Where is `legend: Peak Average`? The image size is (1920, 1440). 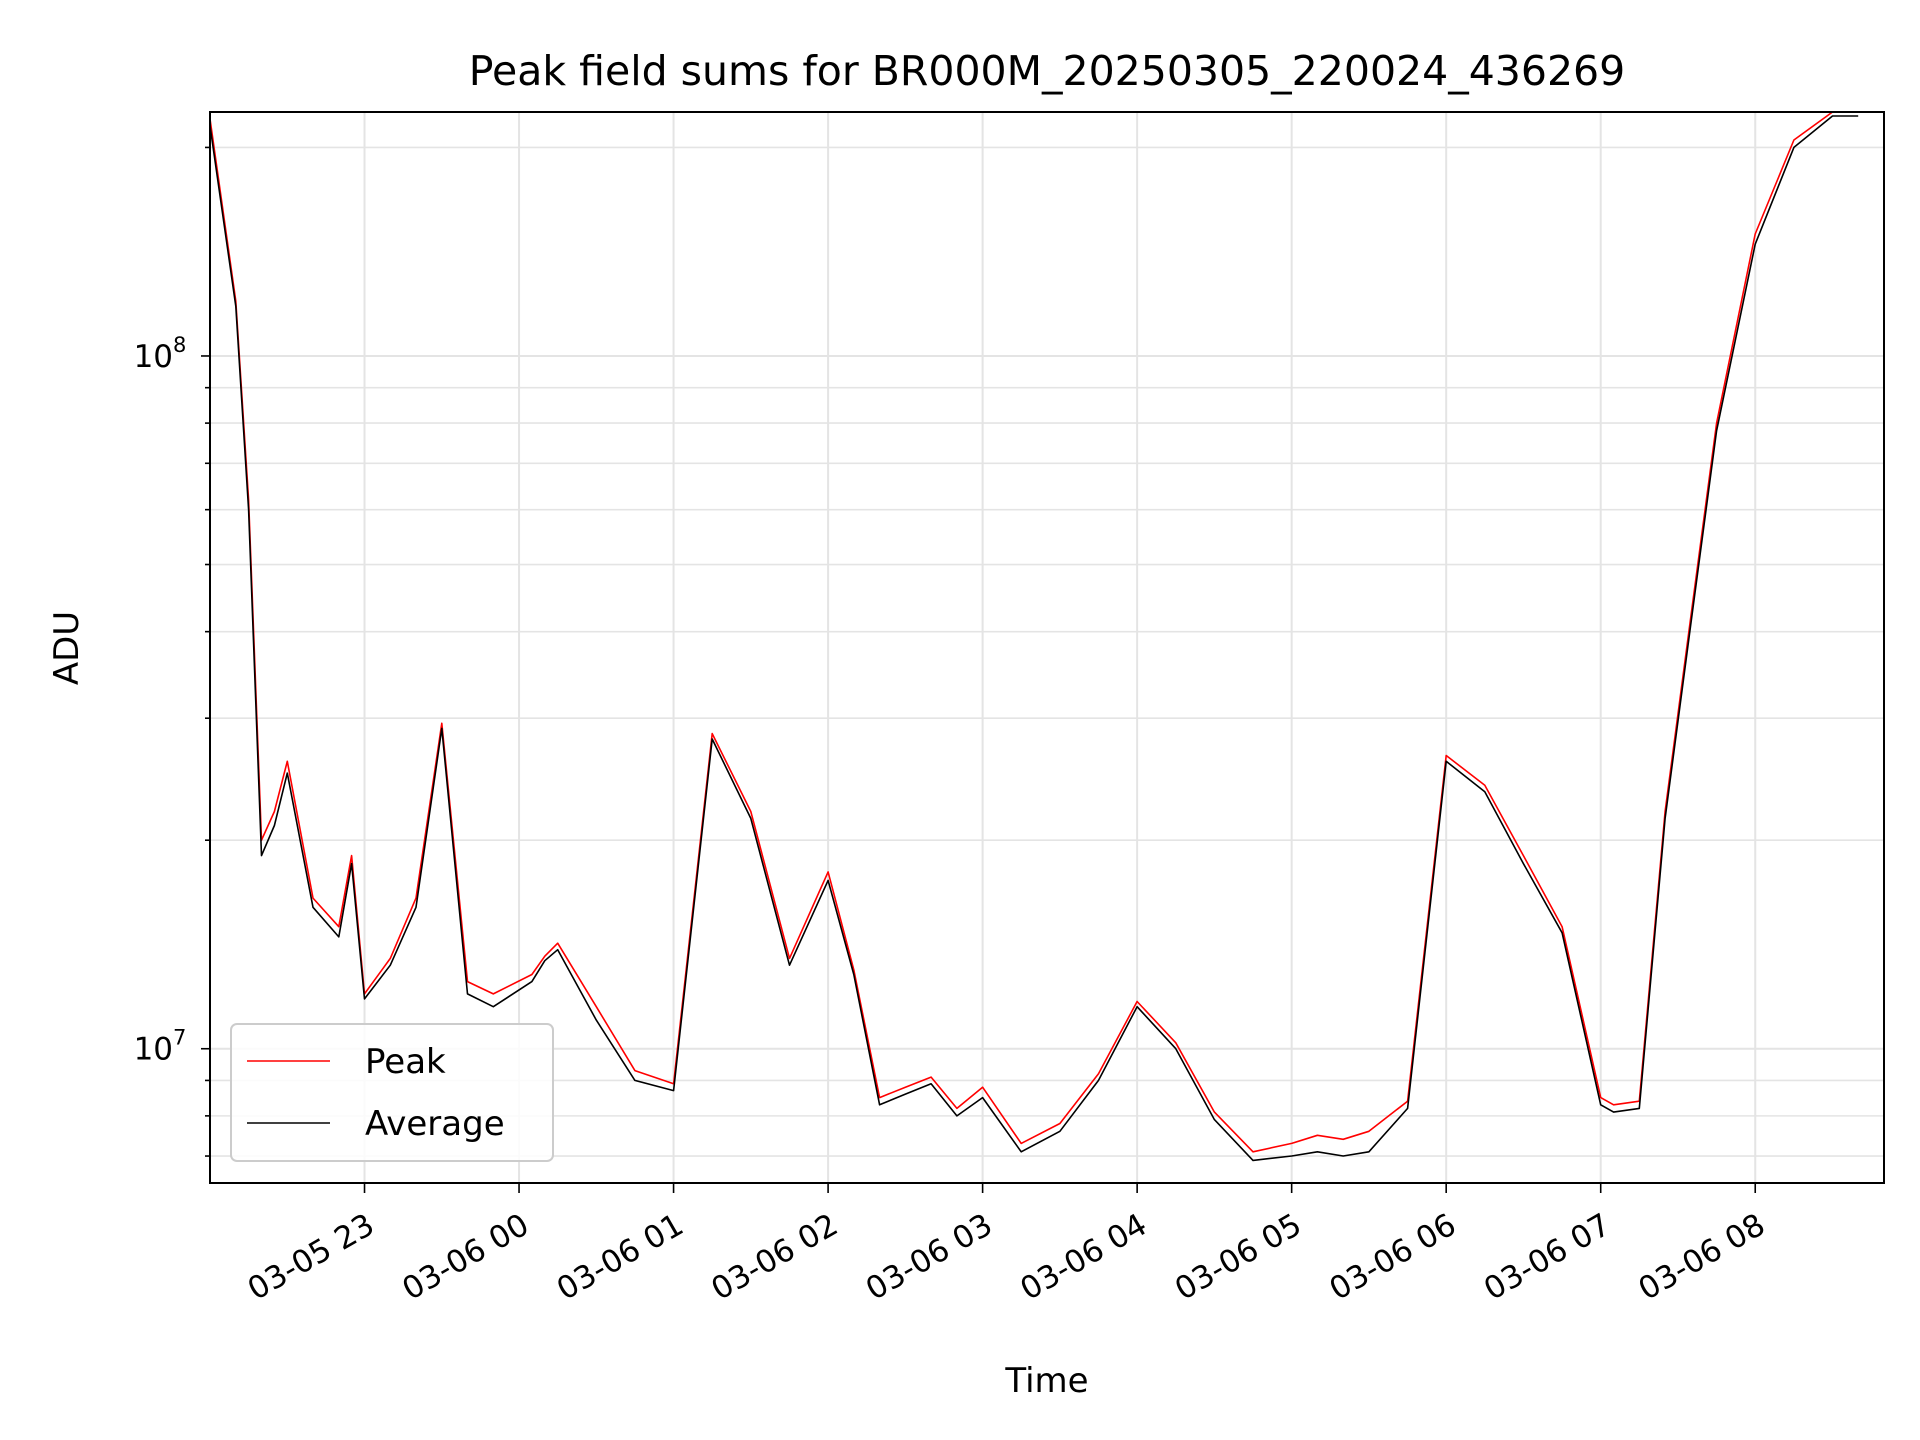 legend: Peak Average is located at coordinates (392, 1092).